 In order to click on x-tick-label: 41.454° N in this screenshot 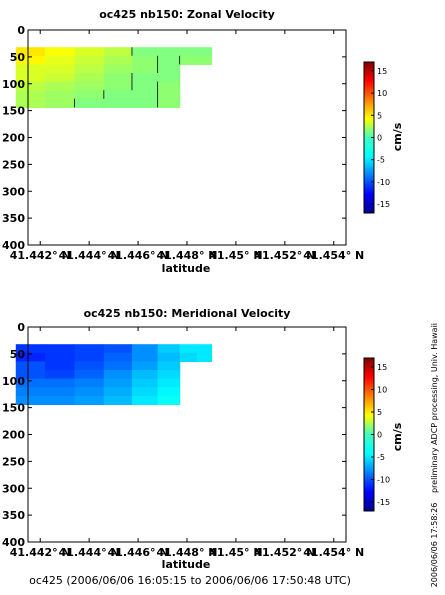, I will do `click(333, 552)`.